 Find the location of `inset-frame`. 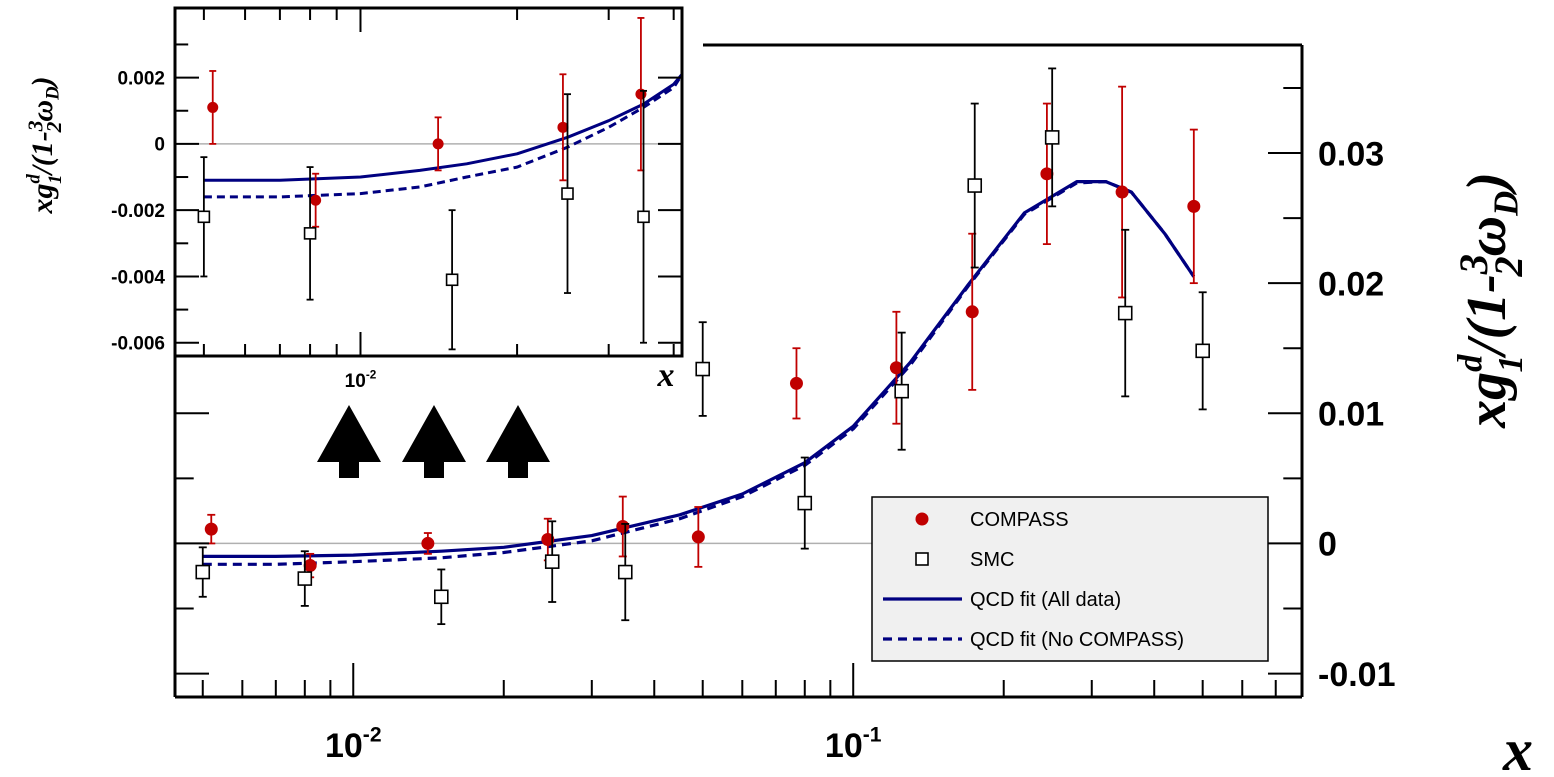

inset-frame is located at coordinates (428, 182).